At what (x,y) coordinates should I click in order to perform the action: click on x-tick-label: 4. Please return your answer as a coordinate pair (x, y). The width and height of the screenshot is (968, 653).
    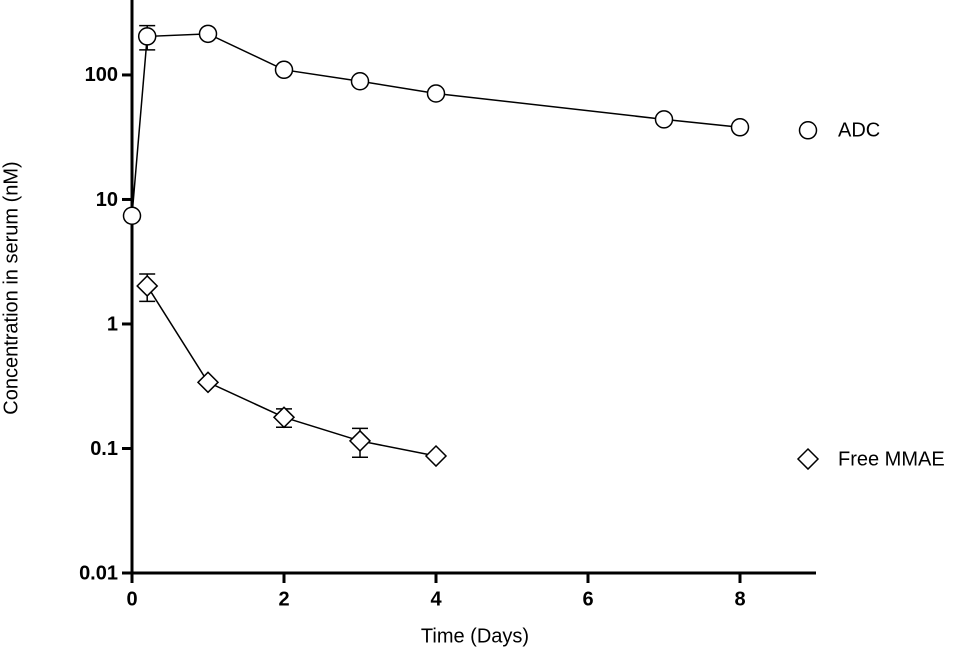
    Looking at the image, I should click on (436, 599).